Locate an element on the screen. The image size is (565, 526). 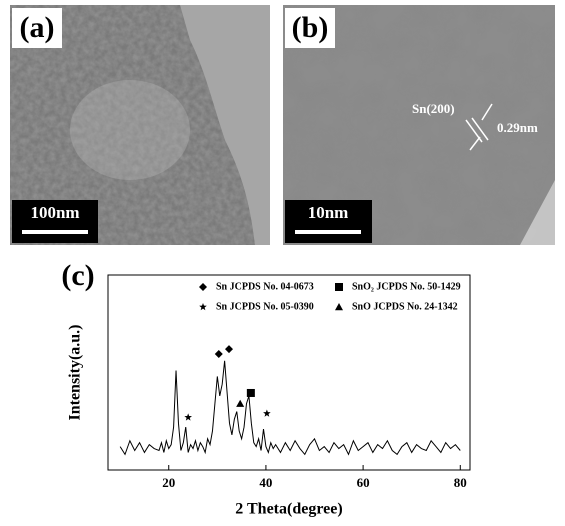
plane-label: Sn(200) is located at coordinates (433, 108).